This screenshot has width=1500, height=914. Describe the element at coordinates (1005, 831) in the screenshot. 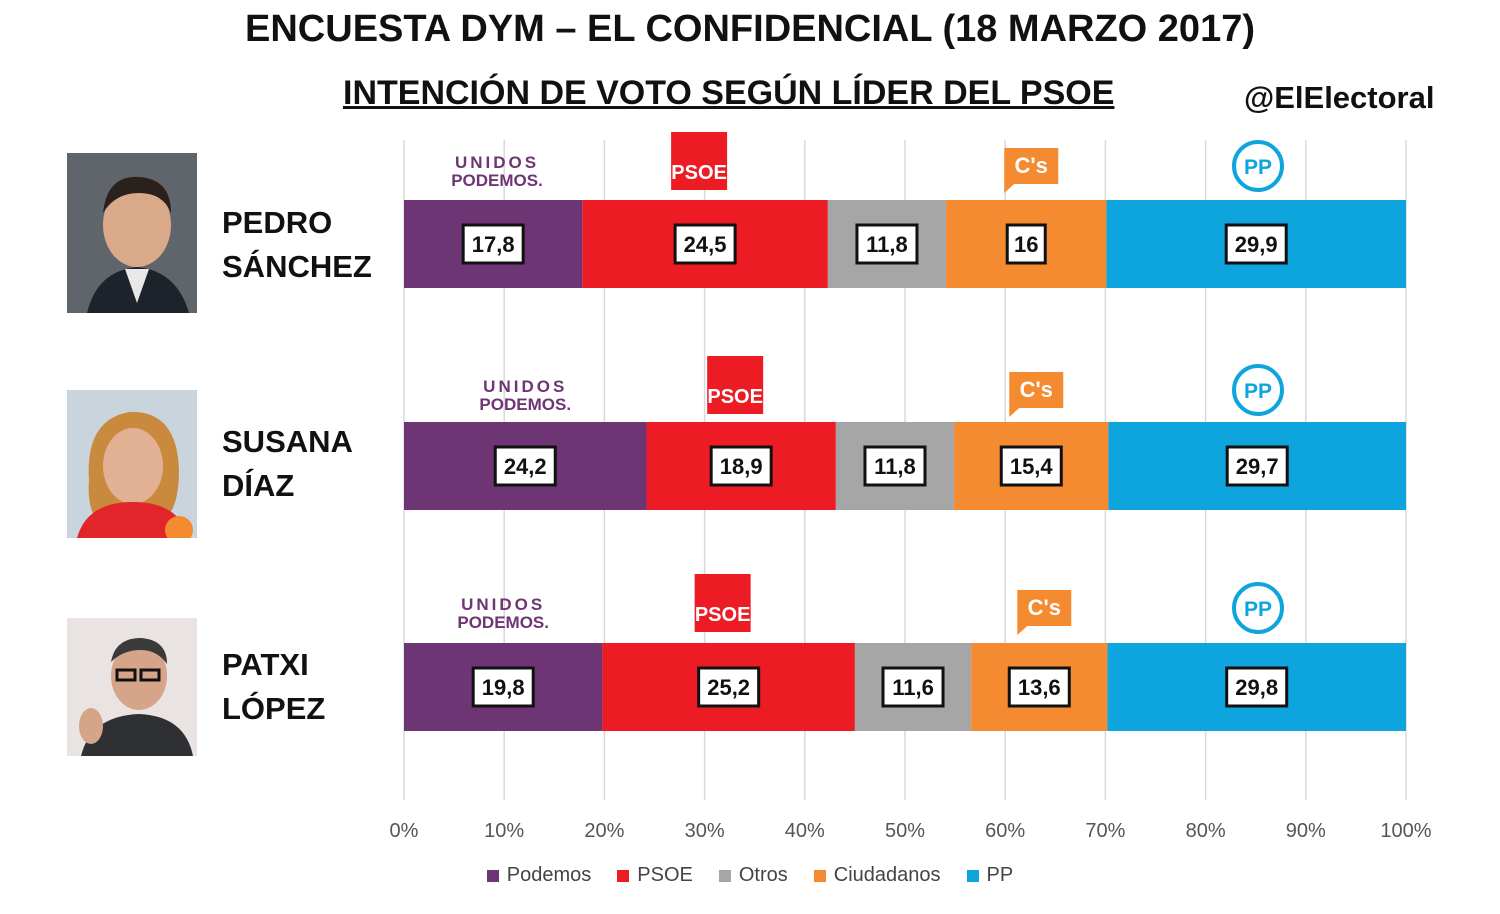

I see `x-tick-label: 60%` at that location.